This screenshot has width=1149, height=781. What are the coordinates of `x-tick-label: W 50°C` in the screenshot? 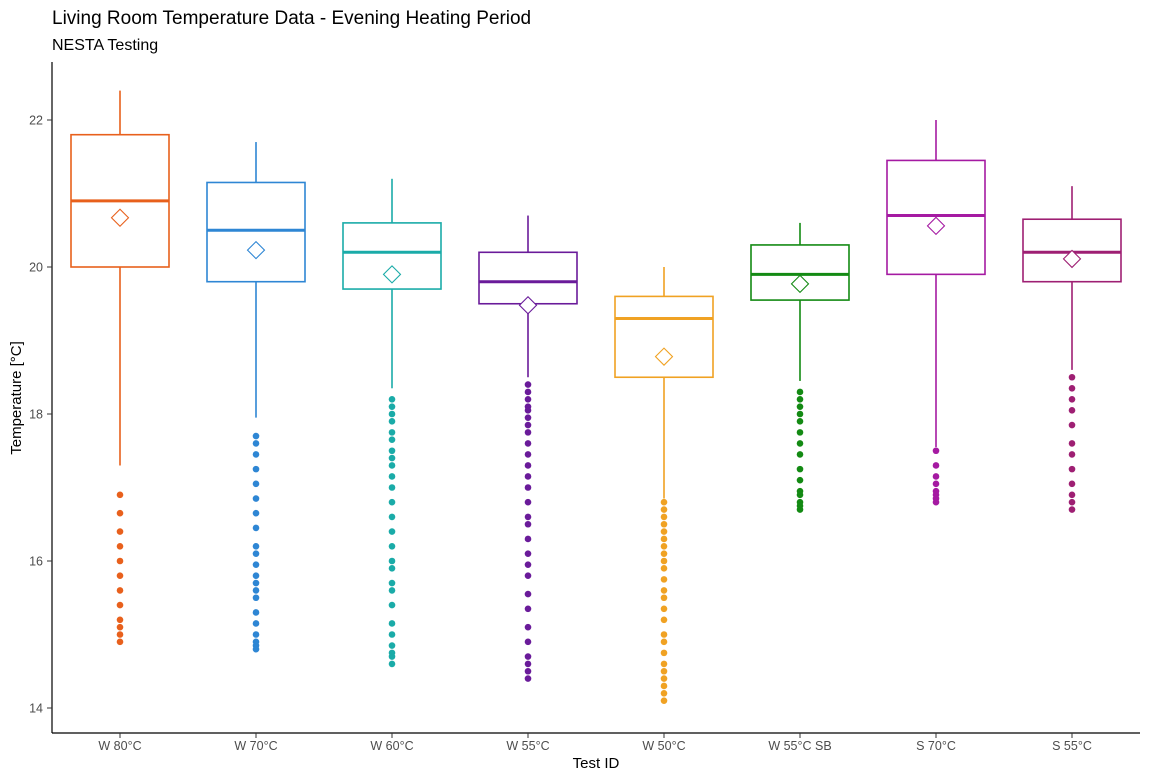 It's located at (663, 746).